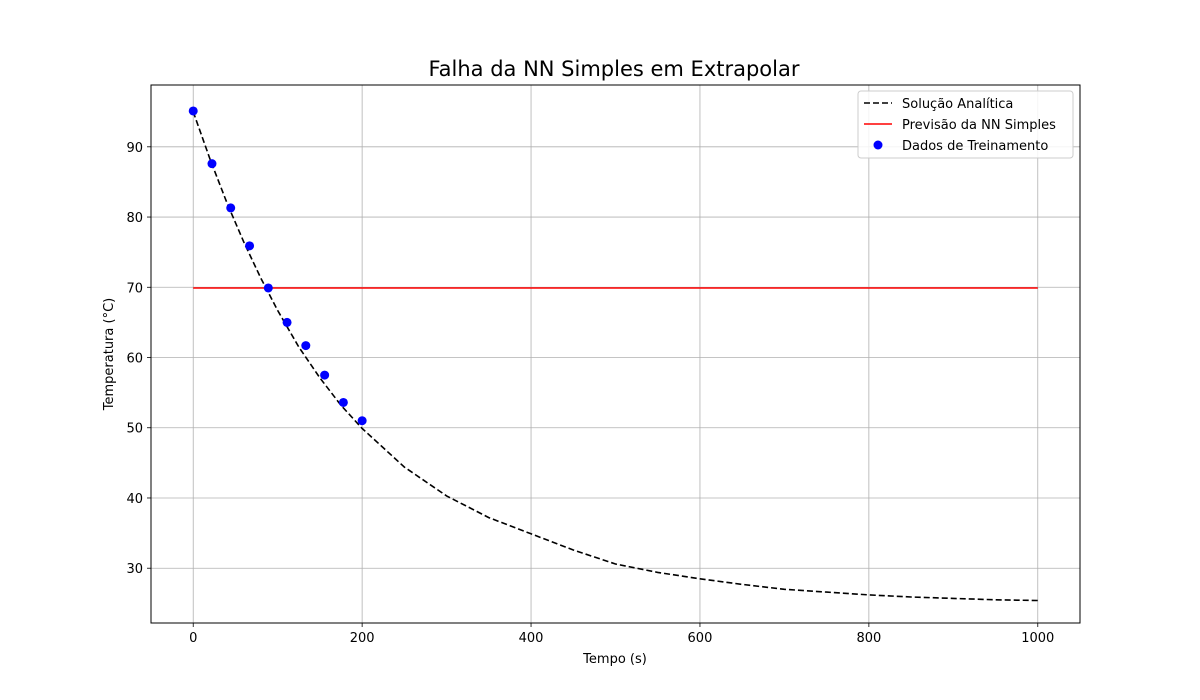  Describe the element at coordinates (134, 429) in the screenshot. I see `y-tick-label: 50` at that location.